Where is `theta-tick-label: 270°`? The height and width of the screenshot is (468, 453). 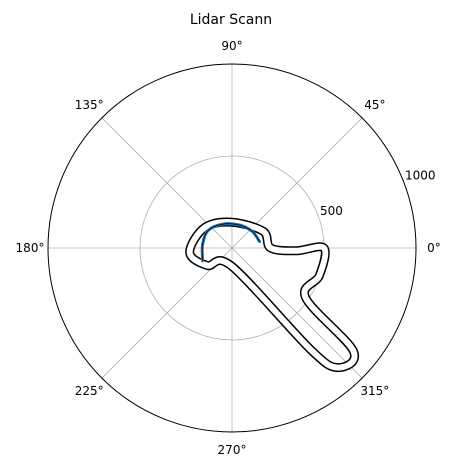
theta-tick-label: 270° is located at coordinates (232, 450).